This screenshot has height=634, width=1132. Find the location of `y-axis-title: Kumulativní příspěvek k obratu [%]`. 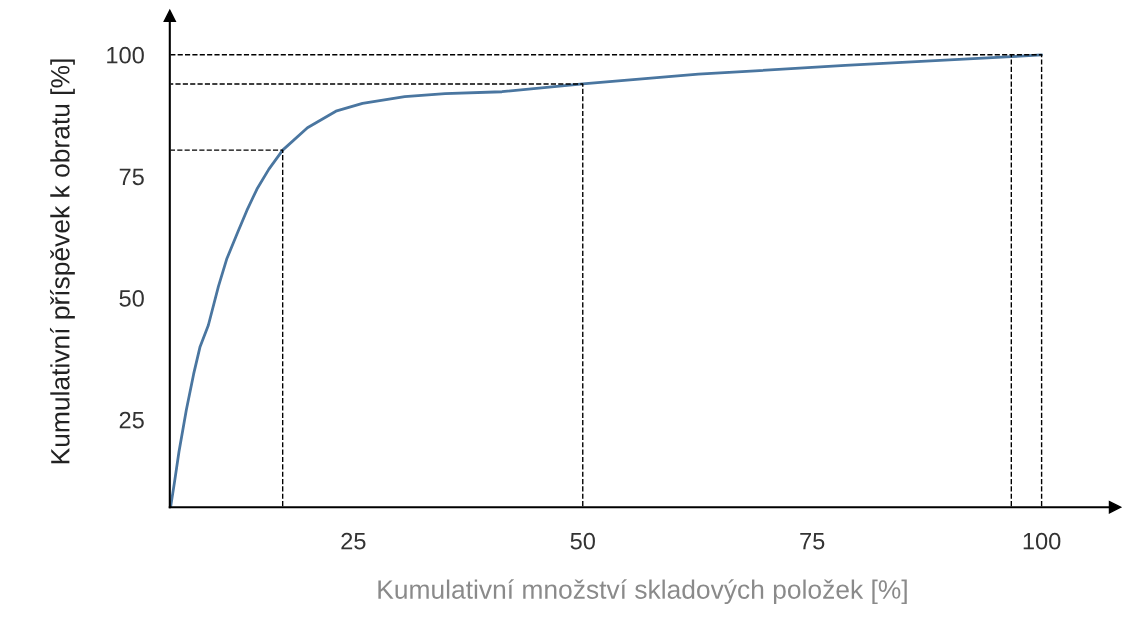

y-axis-title: Kumulativní příspěvek k obratu [%] is located at coordinates (62, 261).